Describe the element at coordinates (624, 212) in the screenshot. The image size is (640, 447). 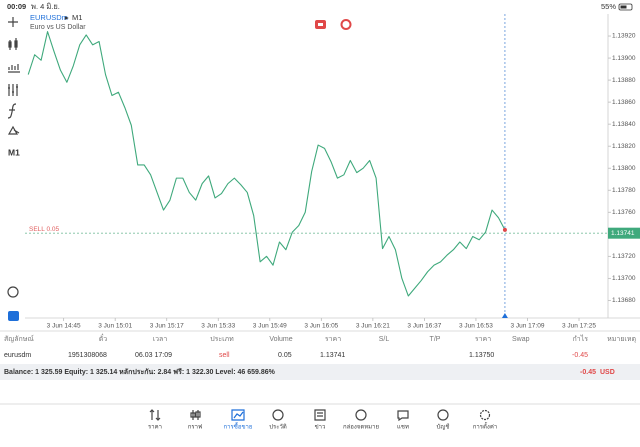
I see `y-tick-label: 1.13760` at that location.